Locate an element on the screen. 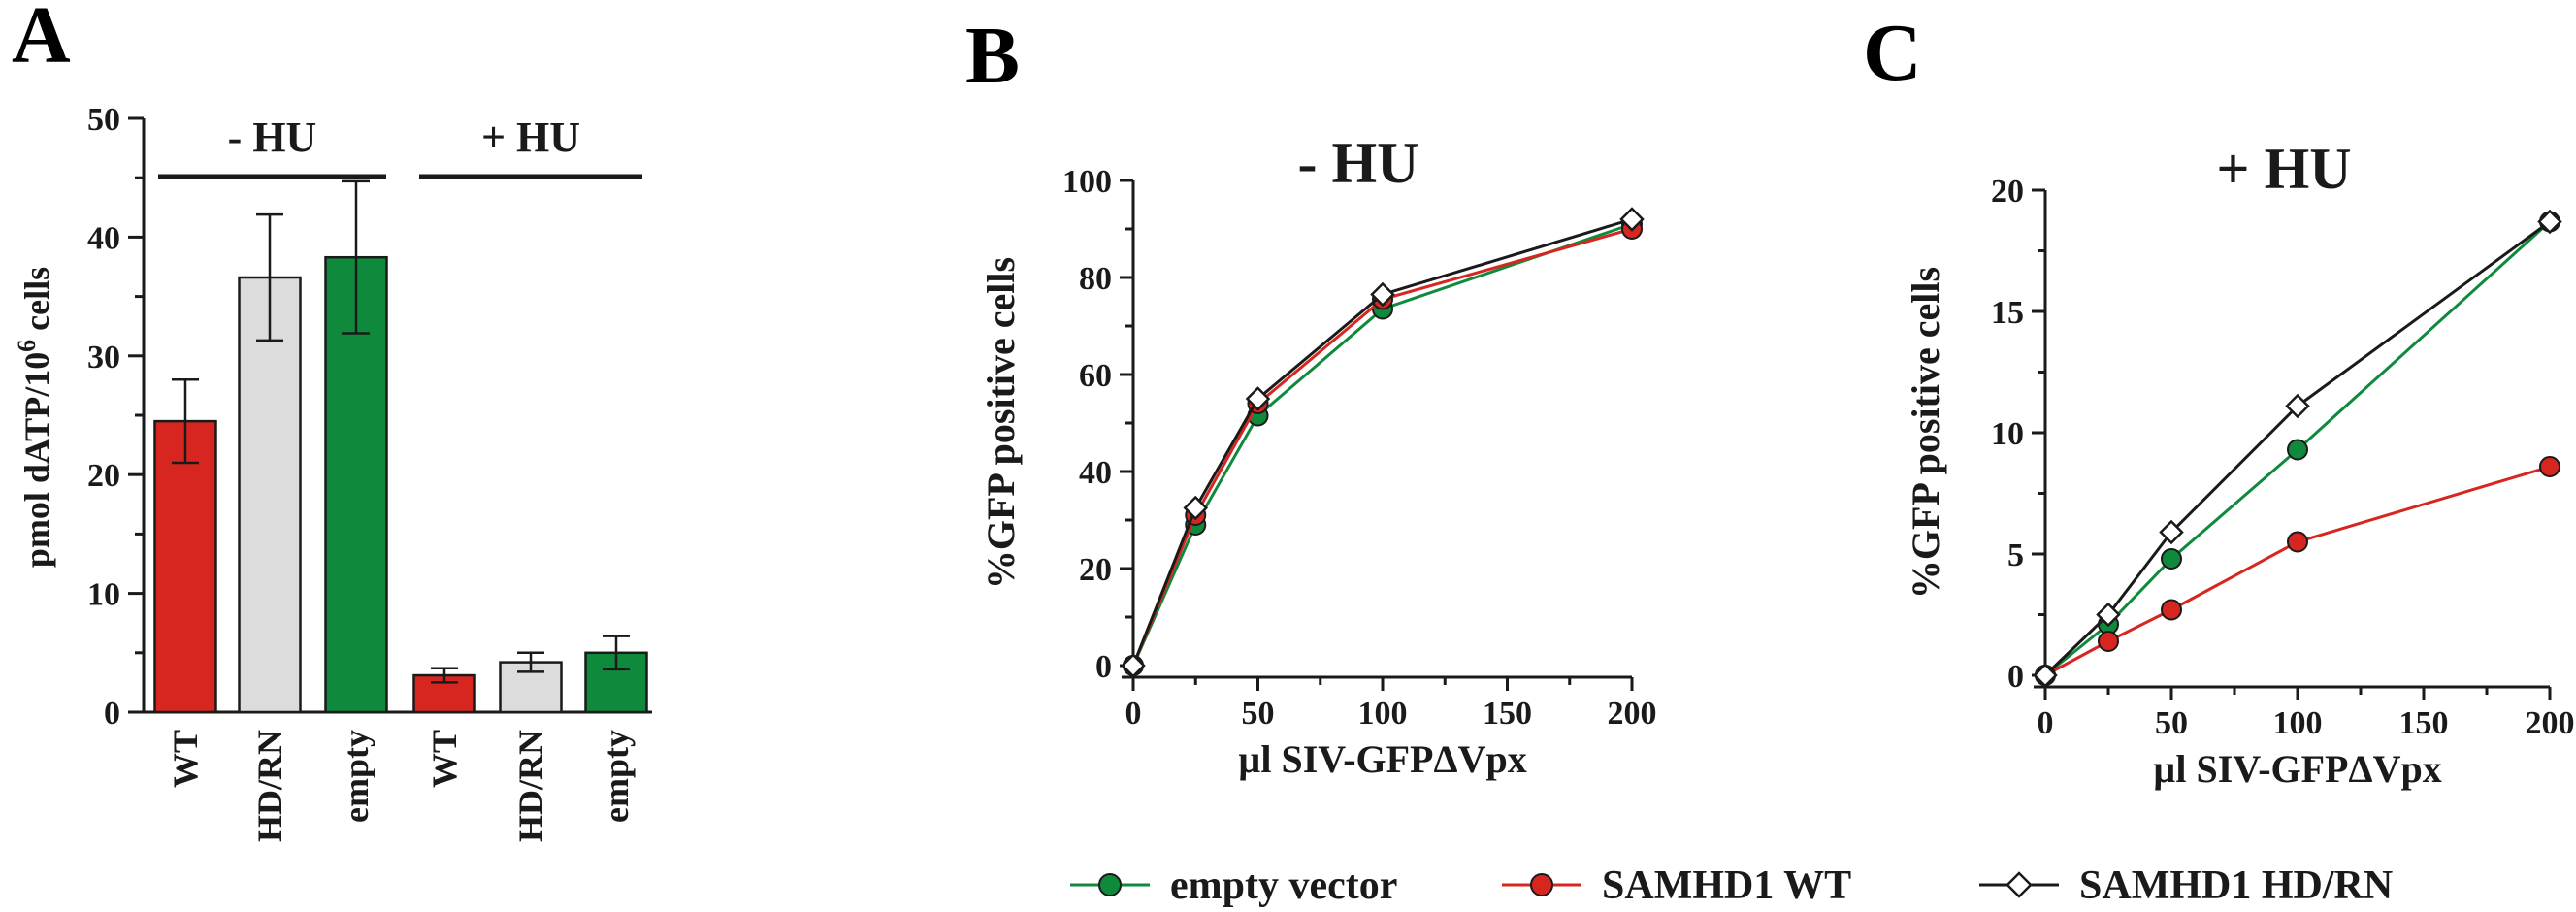 This screenshot has width=2576, height=912. x-tick-label-b: 50 is located at coordinates (1258, 714).